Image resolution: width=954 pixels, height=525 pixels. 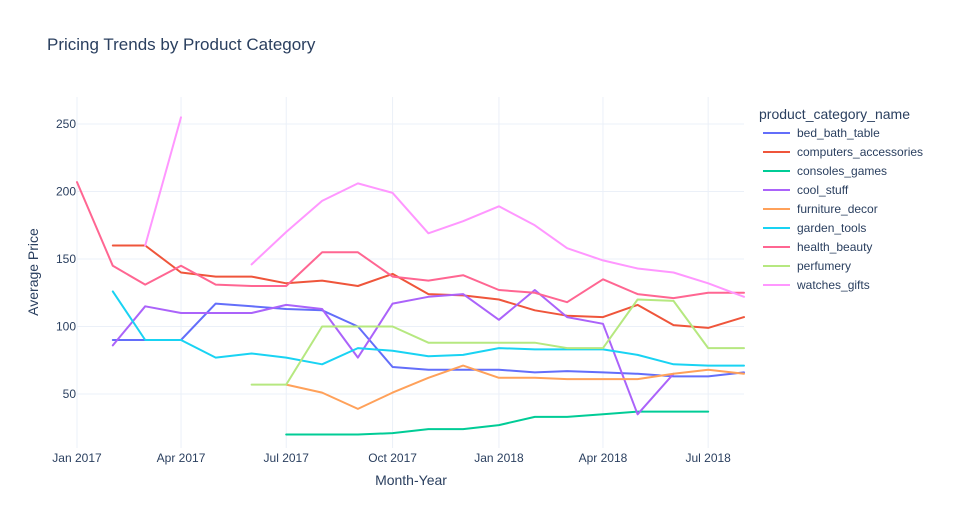 What do you see at coordinates (287, 458) in the screenshot?
I see `x-tick-label: Jul 2017` at bounding box center [287, 458].